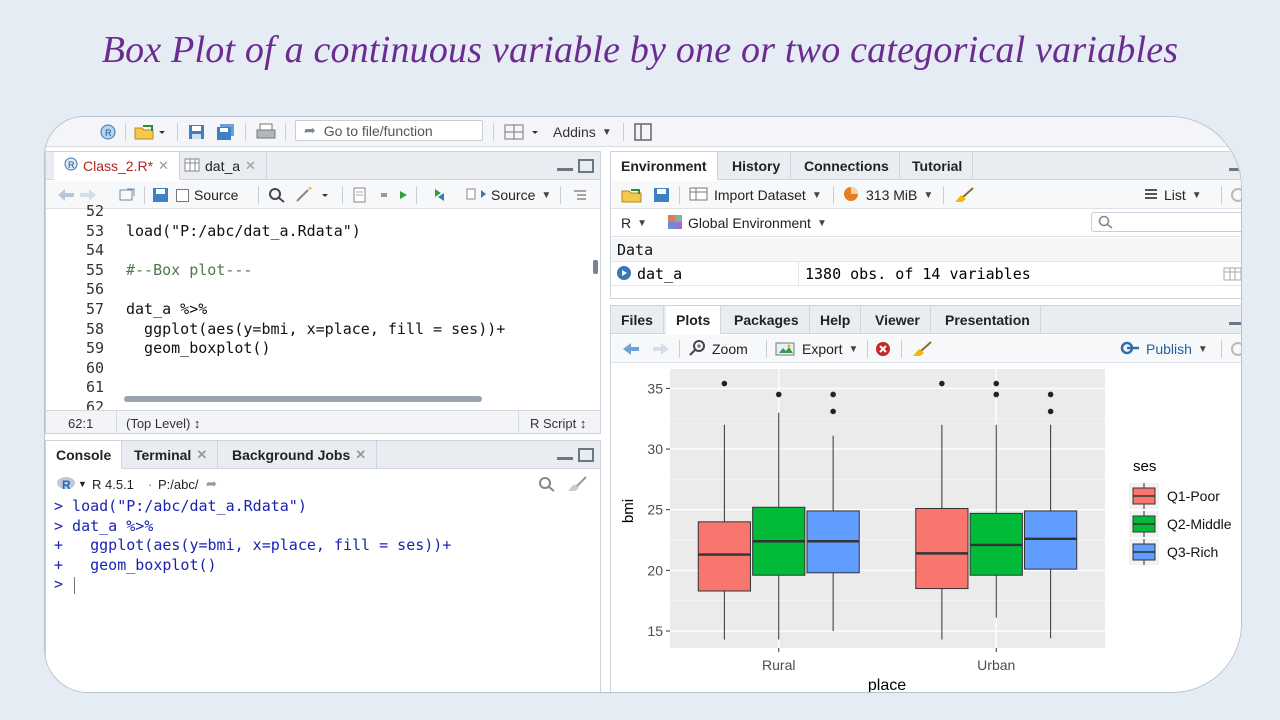  I want to click on save-all-icon, so click(226, 132).